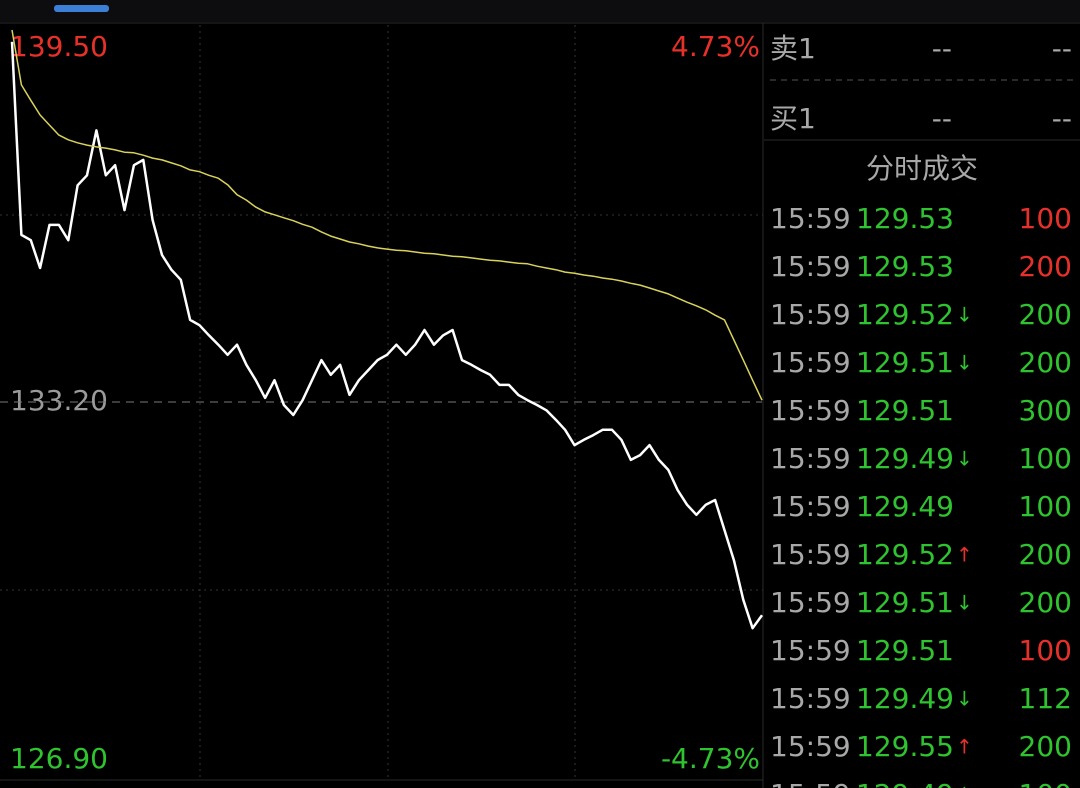 The height and width of the screenshot is (788, 1080). What do you see at coordinates (710, 758) in the screenshot?
I see `y2-tick-label: -4.73%` at bounding box center [710, 758].